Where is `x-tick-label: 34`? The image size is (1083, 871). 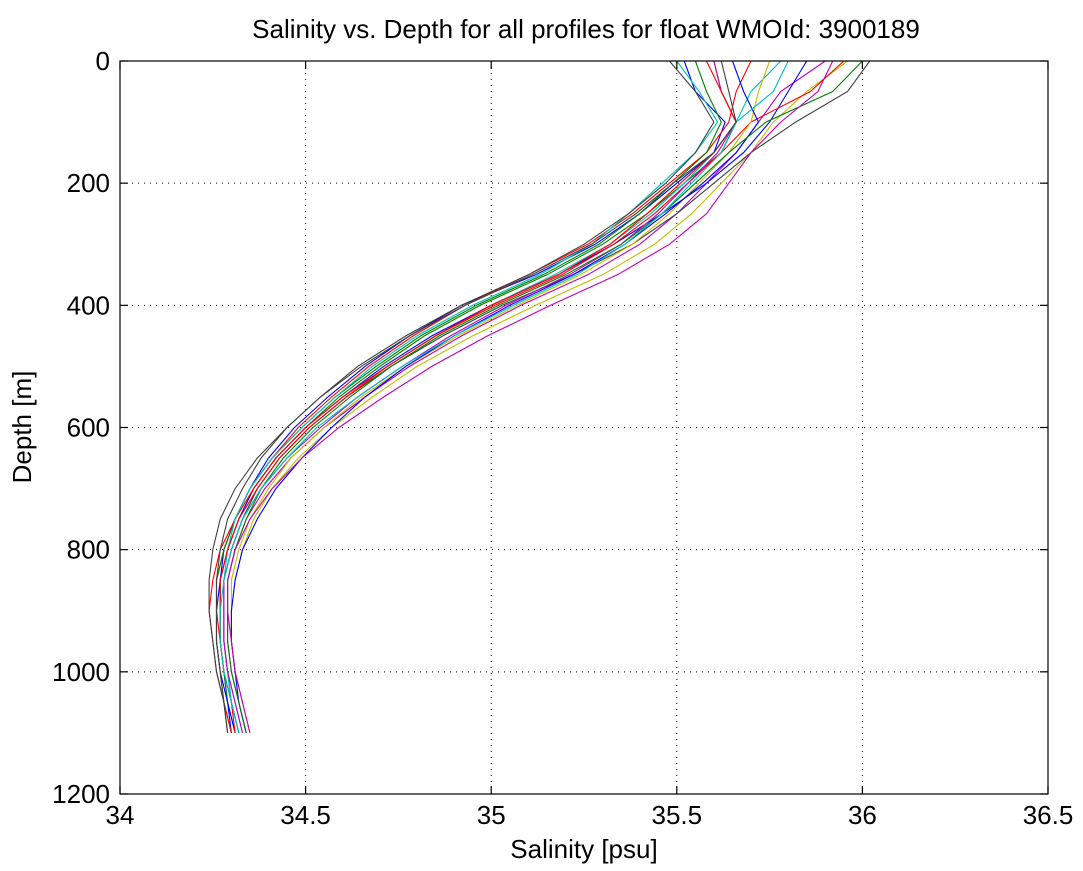
x-tick-label: 34 is located at coordinates (120, 815).